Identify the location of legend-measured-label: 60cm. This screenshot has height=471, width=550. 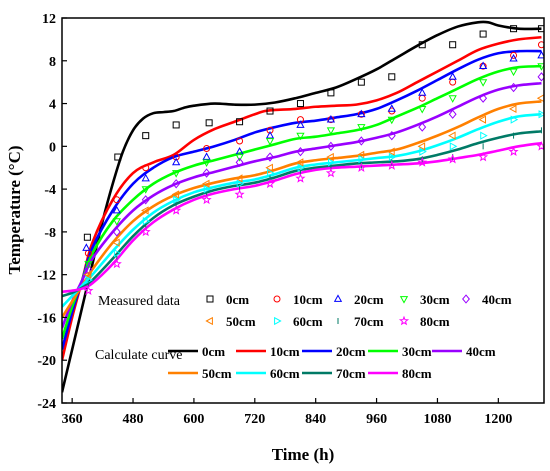
(308, 321).